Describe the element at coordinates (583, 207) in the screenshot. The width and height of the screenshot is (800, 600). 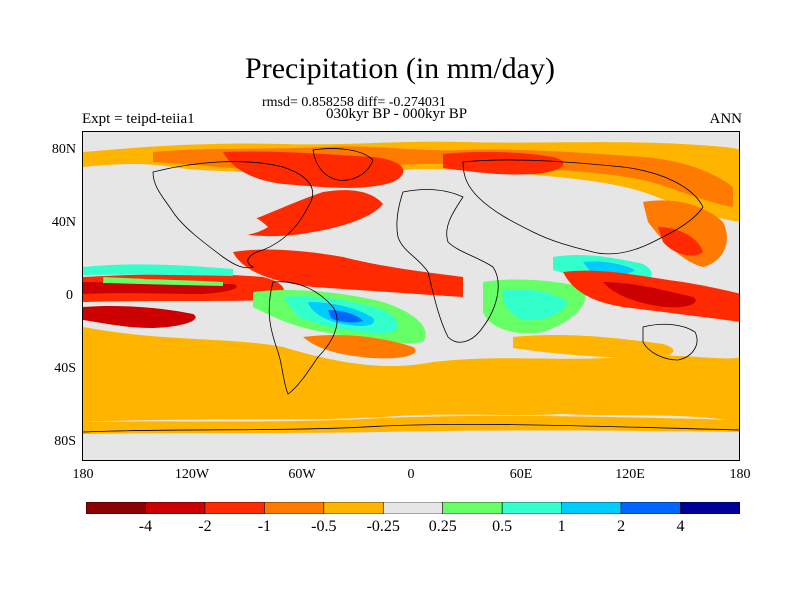
I see `asia-outline` at that location.